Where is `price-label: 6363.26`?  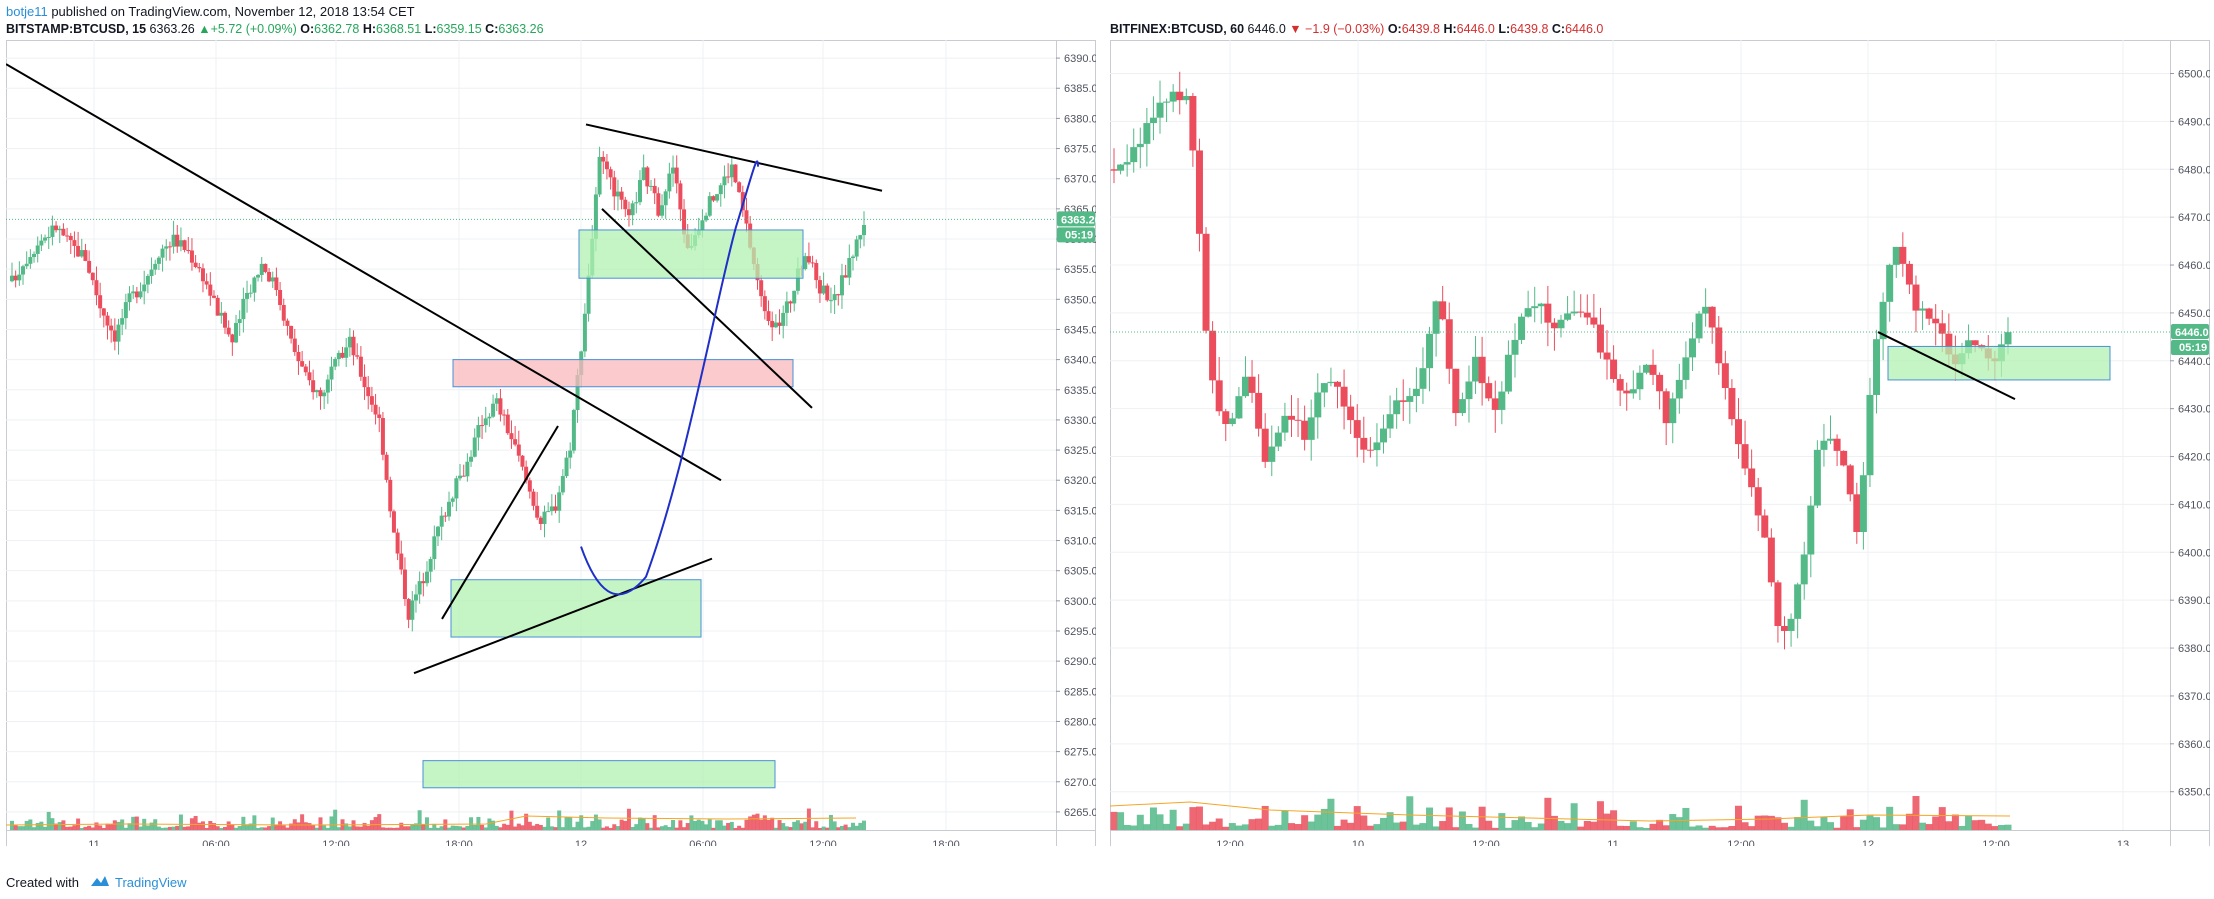
price-label: 6363.26 is located at coordinates (1078, 220).